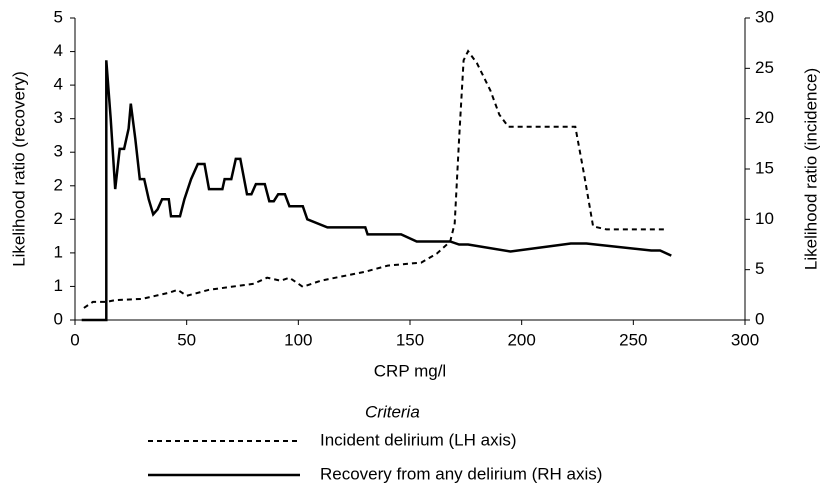 The width and height of the screenshot is (827, 496). Describe the element at coordinates (461, 473) in the screenshot. I see `legend-label: Recovery from any delirium (RH axis)` at that location.